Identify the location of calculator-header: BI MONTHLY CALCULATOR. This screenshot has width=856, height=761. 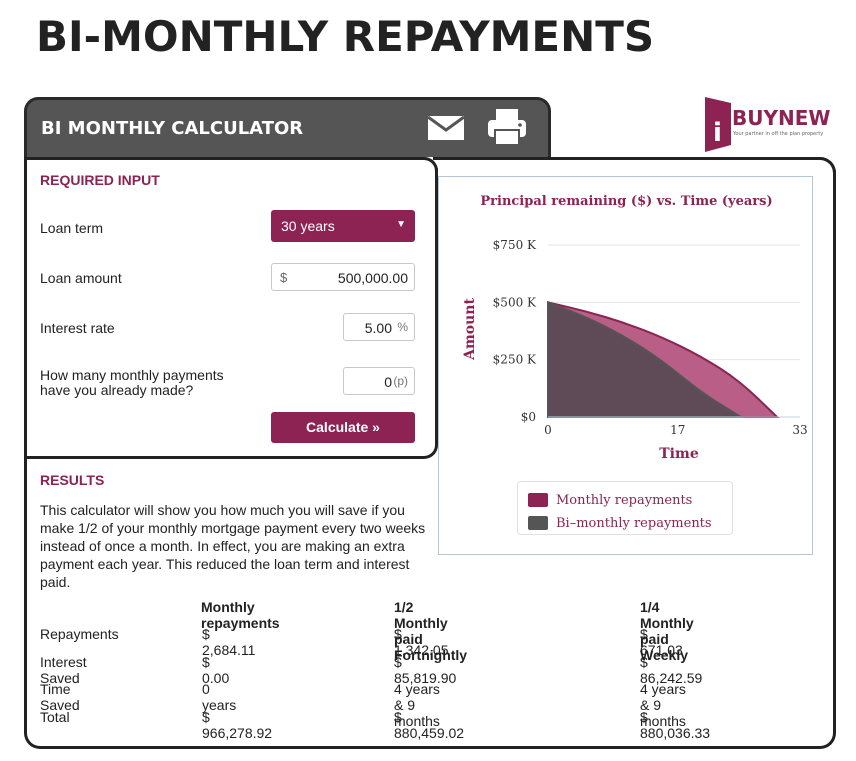
(287, 127).